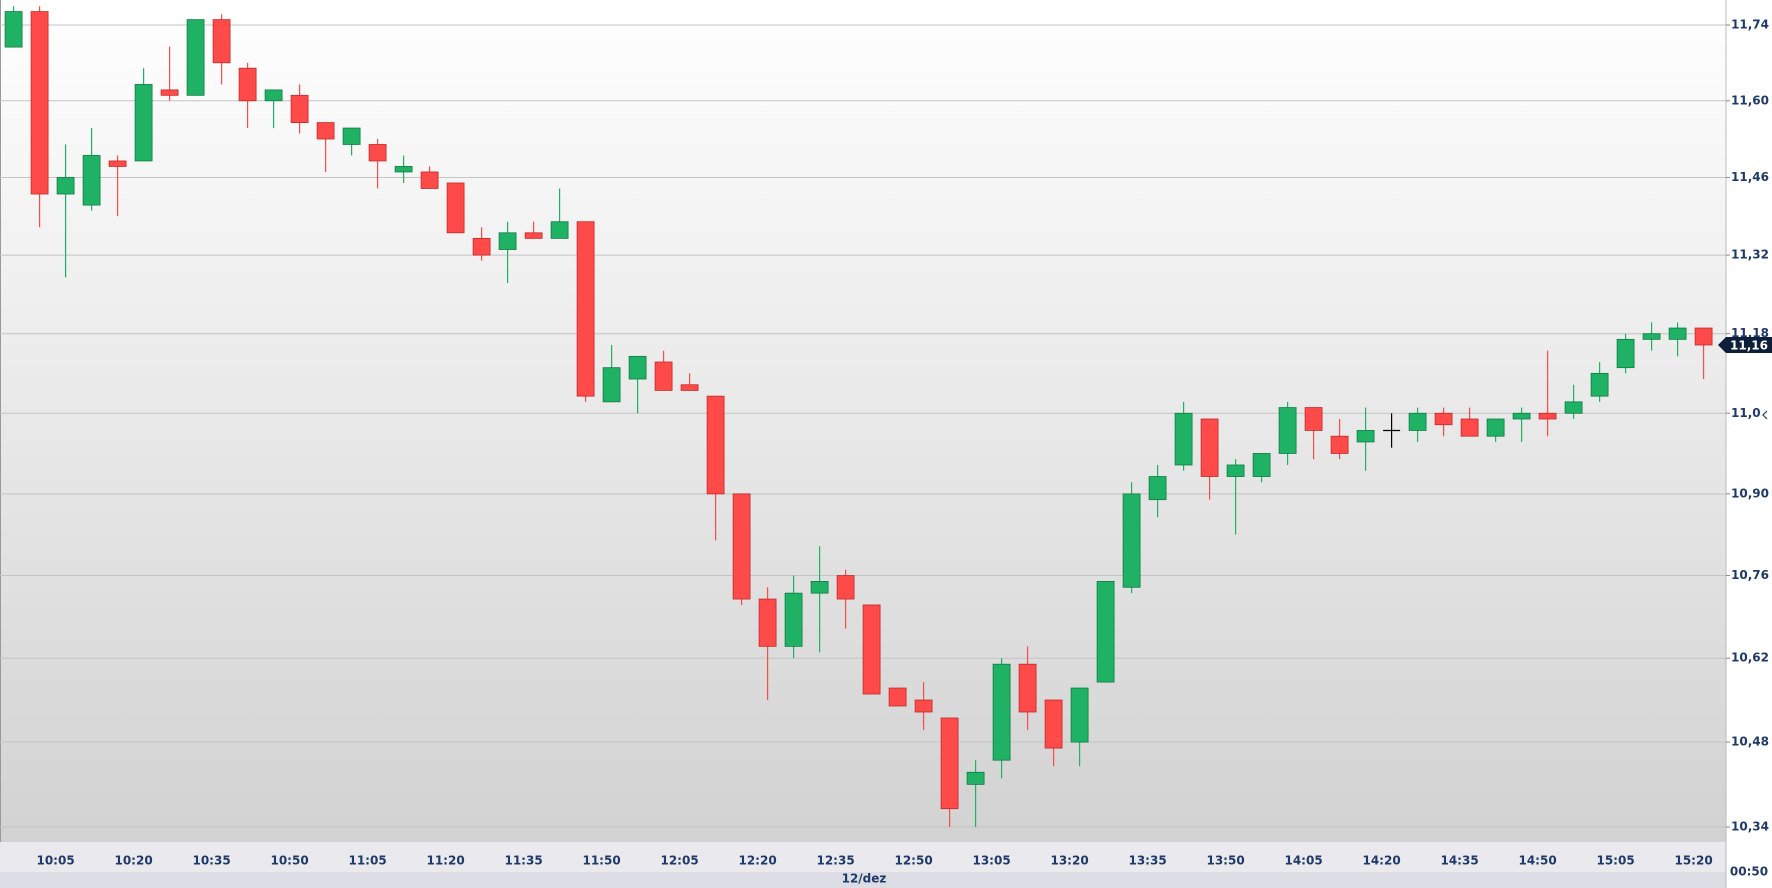  Describe the element at coordinates (1750, 575) in the screenshot. I see `y-tick-label: 10,76` at that location.